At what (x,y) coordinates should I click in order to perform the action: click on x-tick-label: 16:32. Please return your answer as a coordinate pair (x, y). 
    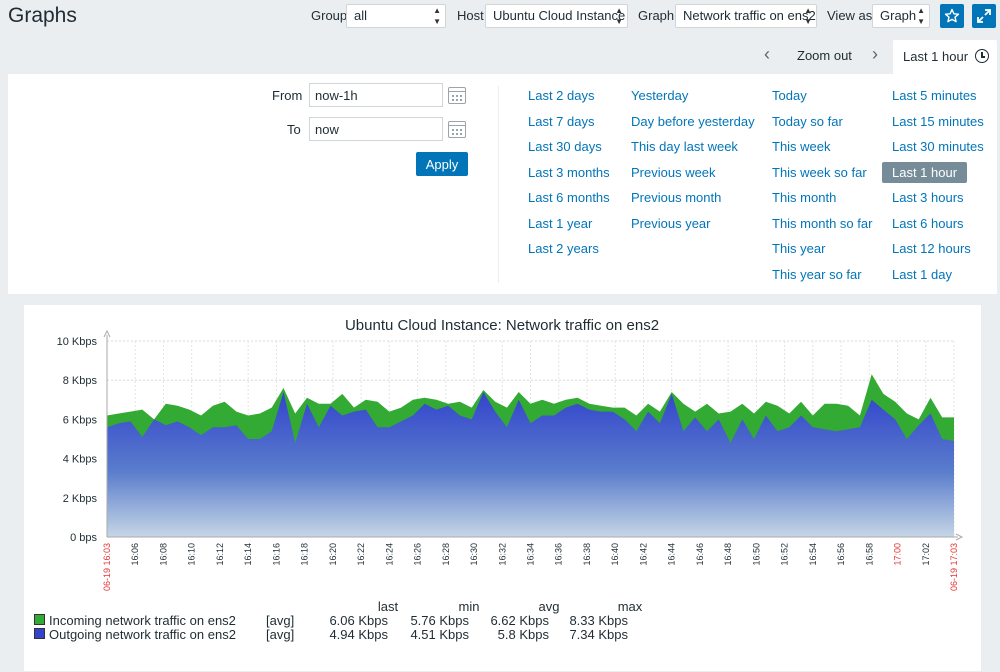
    Looking at the image, I should click on (502, 554).